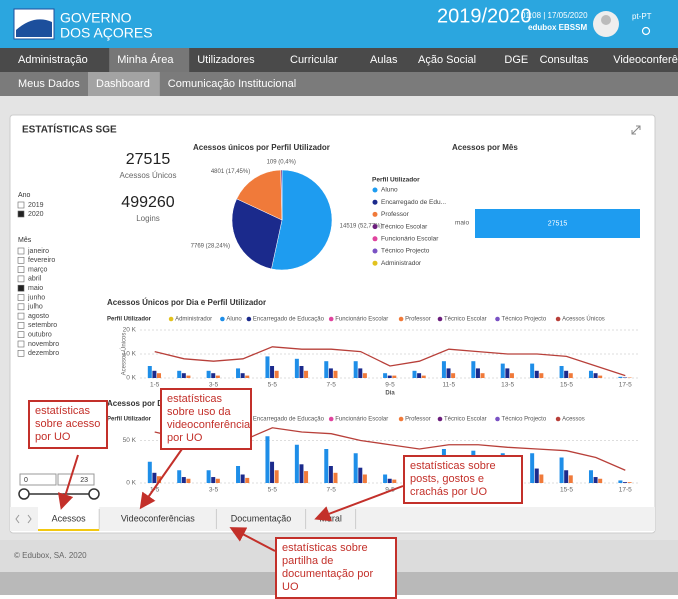 This screenshot has width=678, height=599. I want to click on filter-option: outubro, so click(40, 335).